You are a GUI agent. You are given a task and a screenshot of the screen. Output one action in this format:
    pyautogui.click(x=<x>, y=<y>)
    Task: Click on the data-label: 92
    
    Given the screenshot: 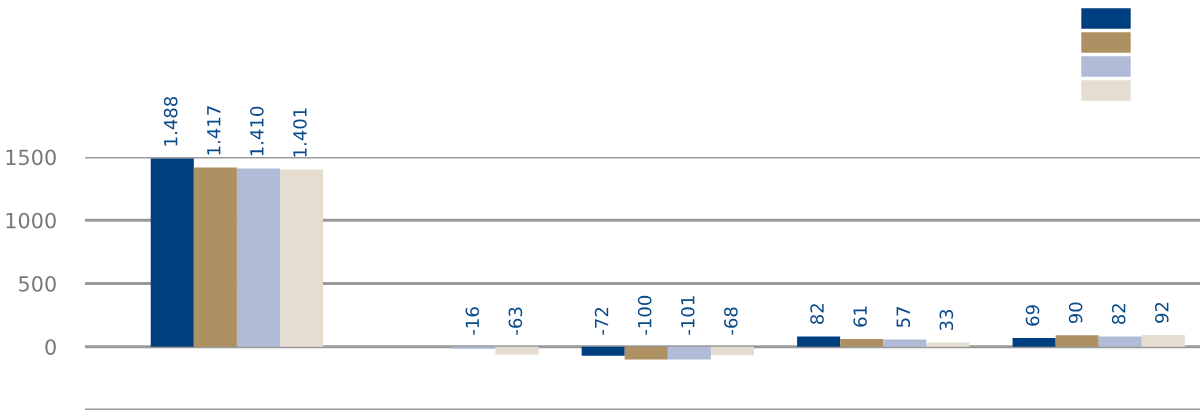 What is the action you would take?
    pyautogui.click(x=1161, y=312)
    